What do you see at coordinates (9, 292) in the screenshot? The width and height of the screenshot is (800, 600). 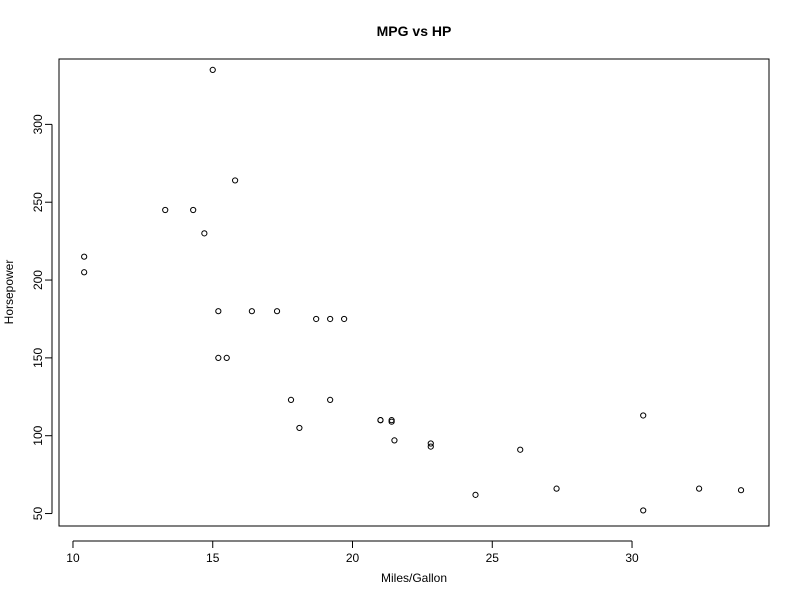 I see `y-axis-label: Horsepower` at bounding box center [9, 292].